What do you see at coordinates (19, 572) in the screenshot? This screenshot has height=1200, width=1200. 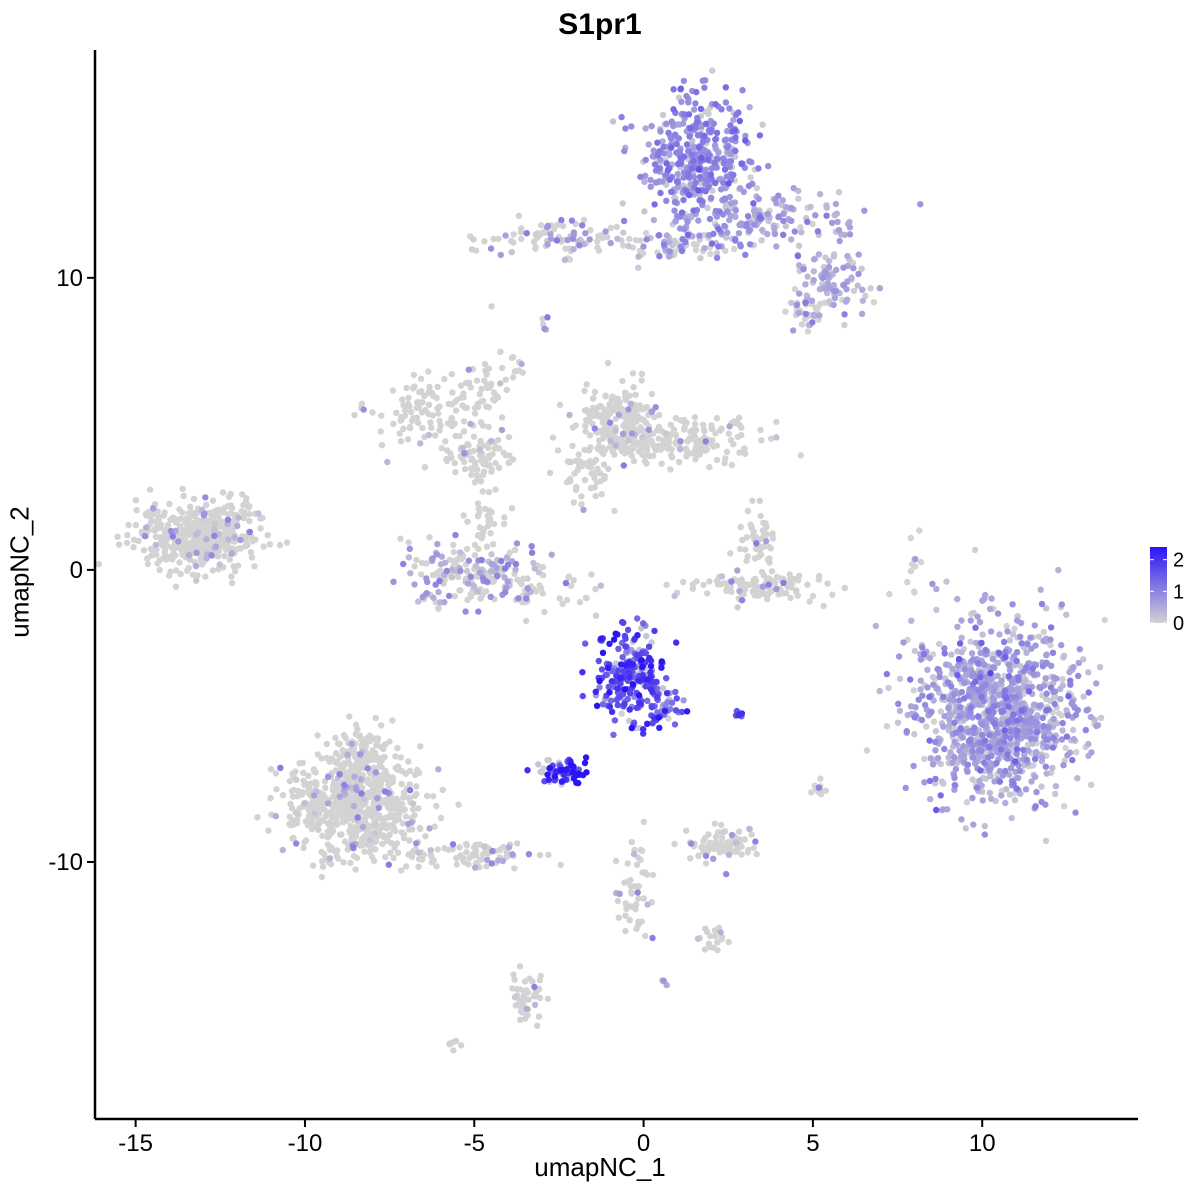 I see `y-axis-label: umapNC_2` at bounding box center [19, 572].